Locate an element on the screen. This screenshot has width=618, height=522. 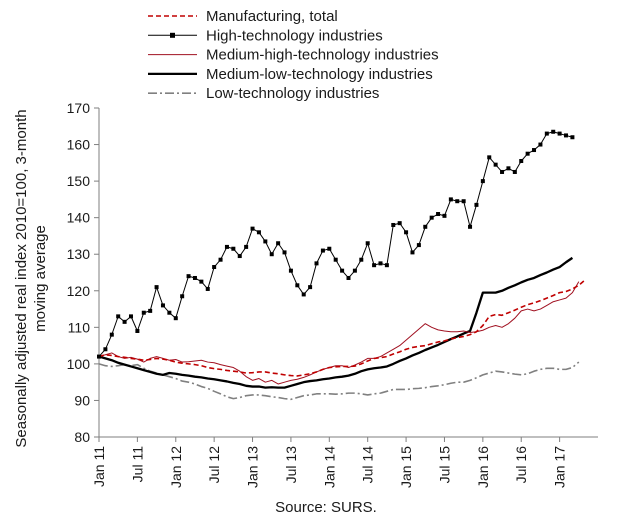
y-tick-label: 130 is located at coordinates (79, 254).